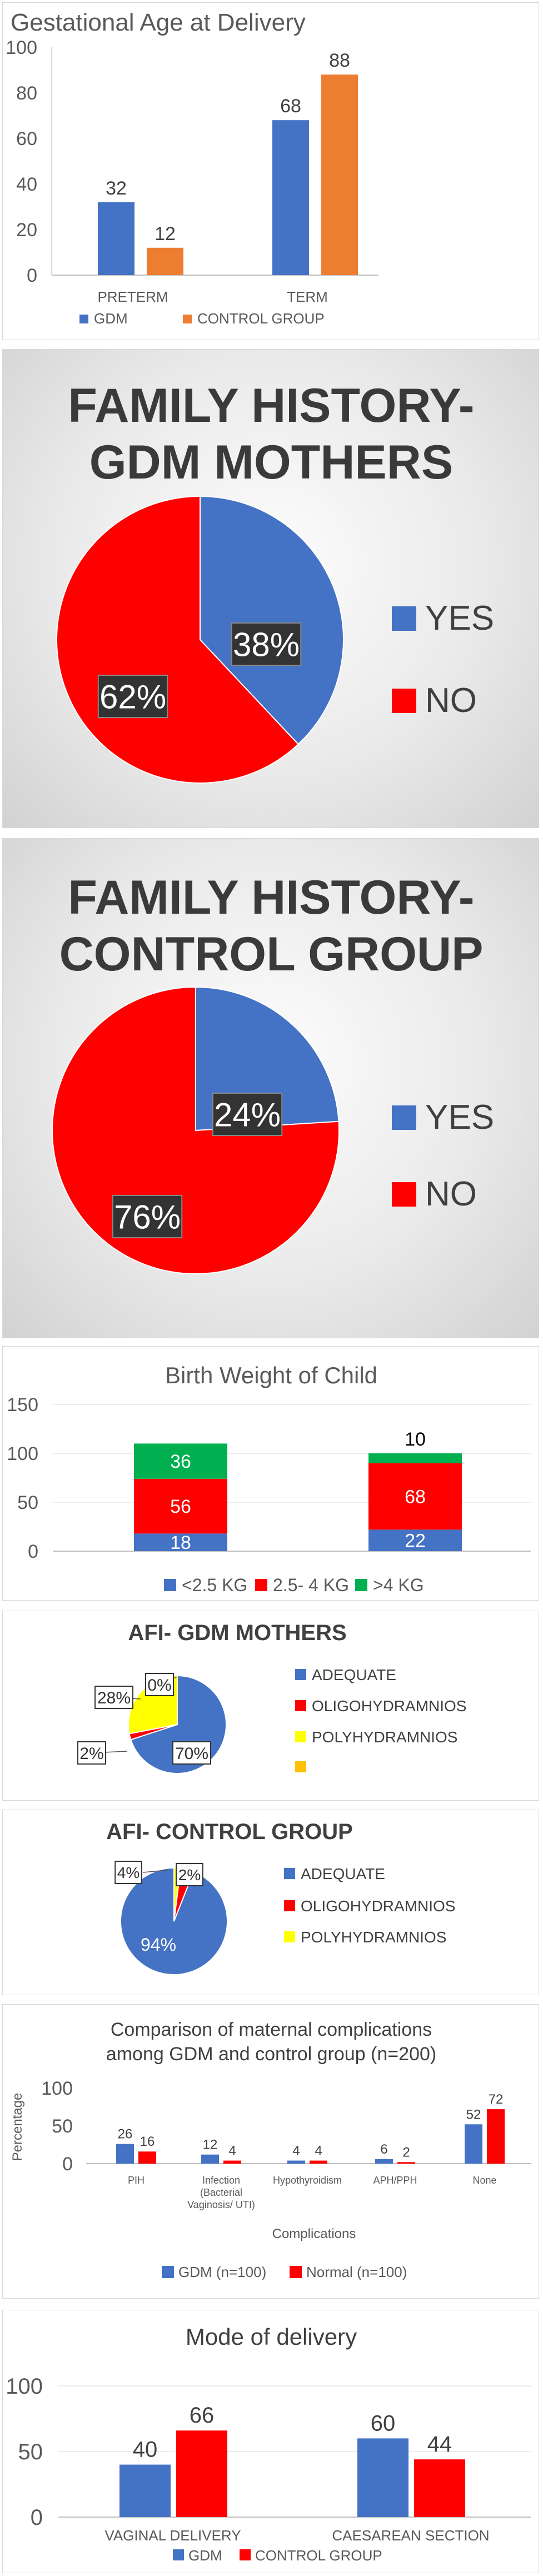 The width and height of the screenshot is (543, 2576). What do you see at coordinates (272, 620) in the screenshot?
I see `pie-slice` at bounding box center [272, 620].